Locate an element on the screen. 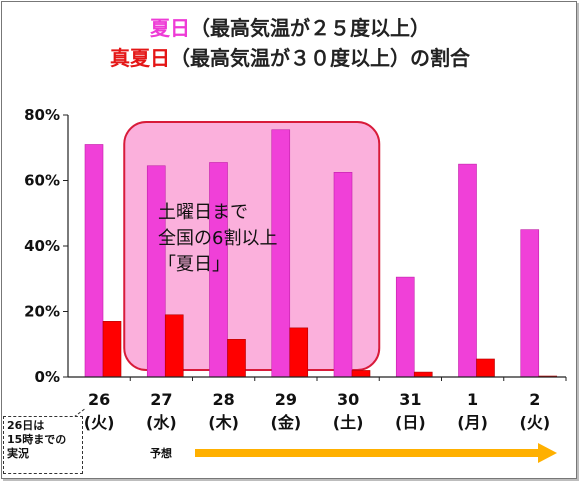 The width and height of the screenshot is (580, 482). x-tick-weekday: (土) is located at coordinates (348, 422).